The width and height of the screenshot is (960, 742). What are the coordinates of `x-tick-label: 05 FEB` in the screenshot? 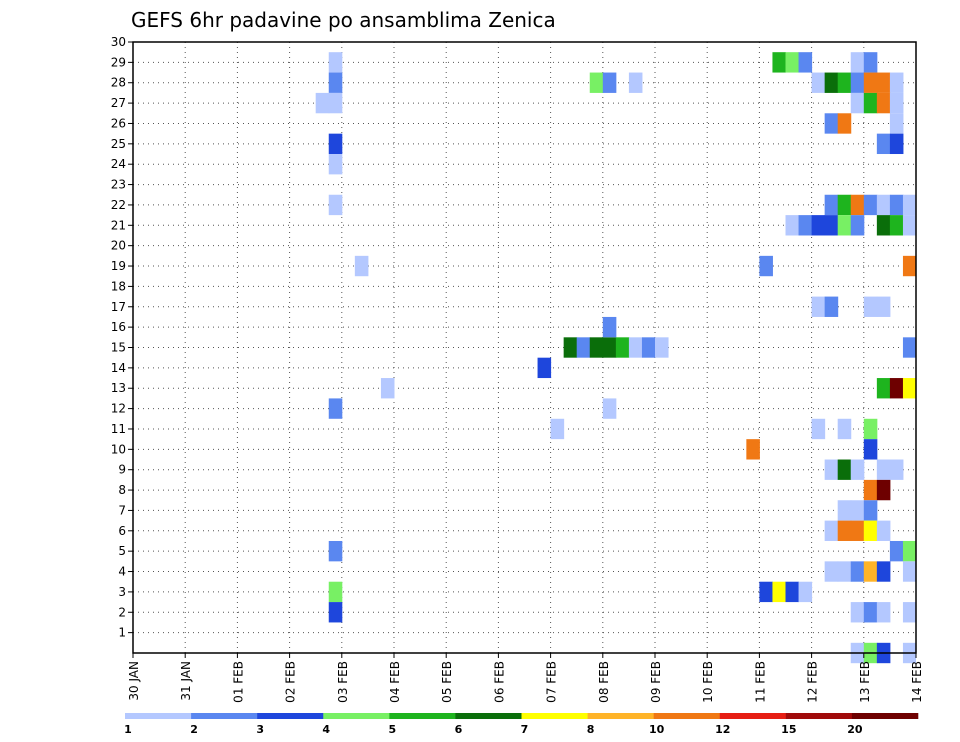 It's located at (447, 682).